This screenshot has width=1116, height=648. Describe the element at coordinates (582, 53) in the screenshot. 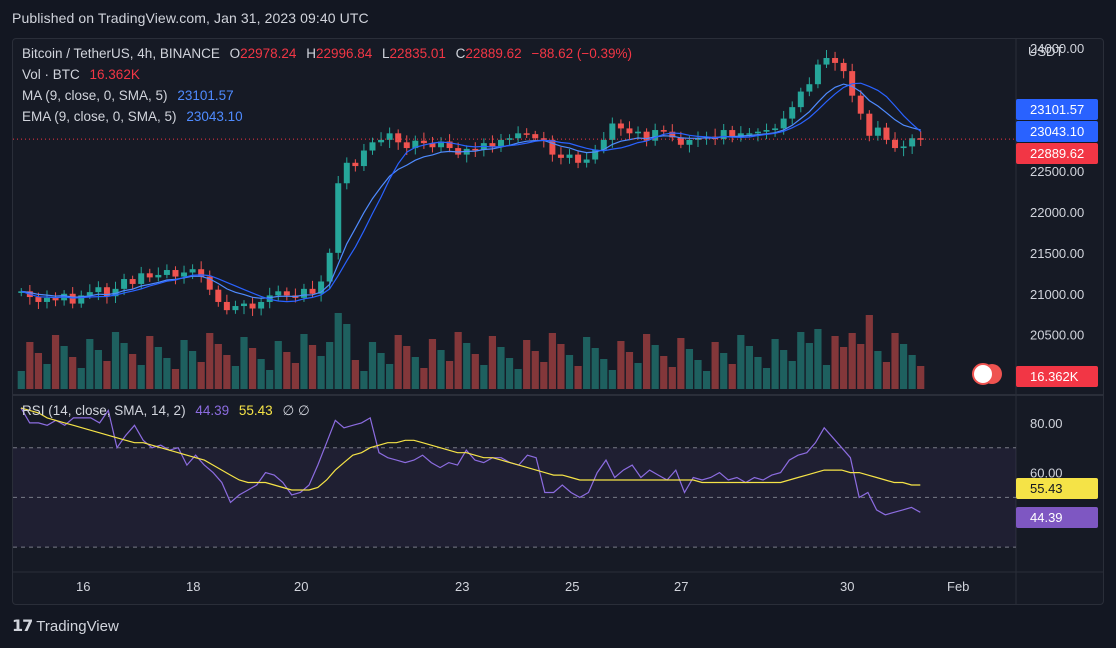

I see `change-value: −88.62 (−0.39%)` at that location.